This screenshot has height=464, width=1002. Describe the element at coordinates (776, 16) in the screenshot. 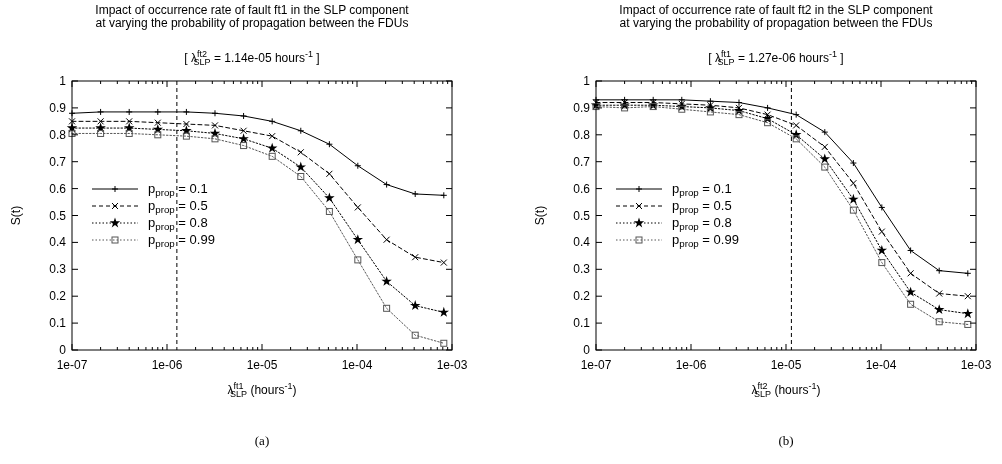

I see `chart-title: Impact of occurrence rate of fault ft2 in the SLP component at varying the probability of propagation between the FDUs` at that location.